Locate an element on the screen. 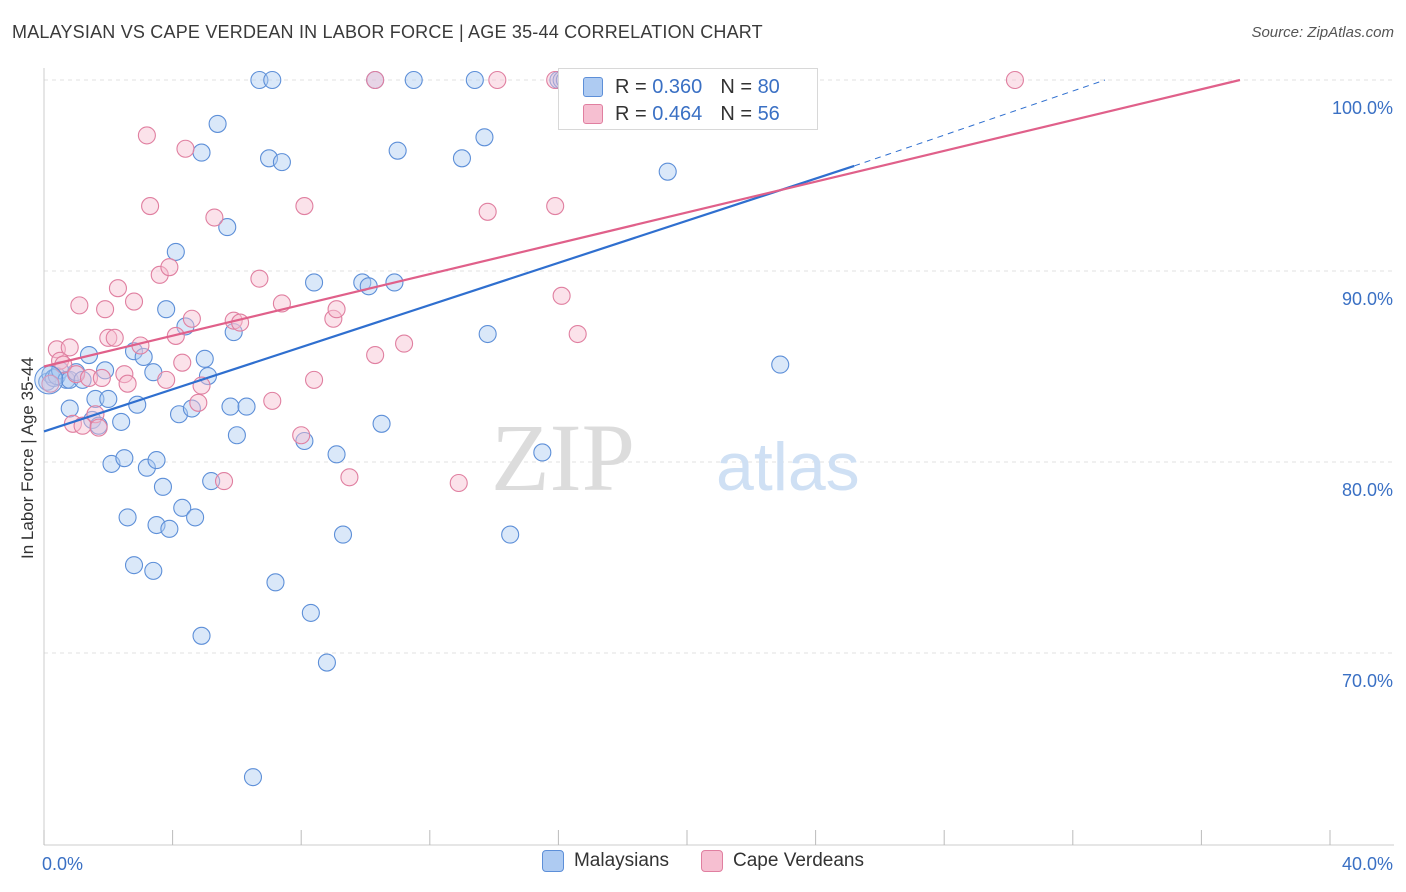  stats-row-cape-verdeans: R = 0.464 N = 56 is located at coordinates (681, 114).